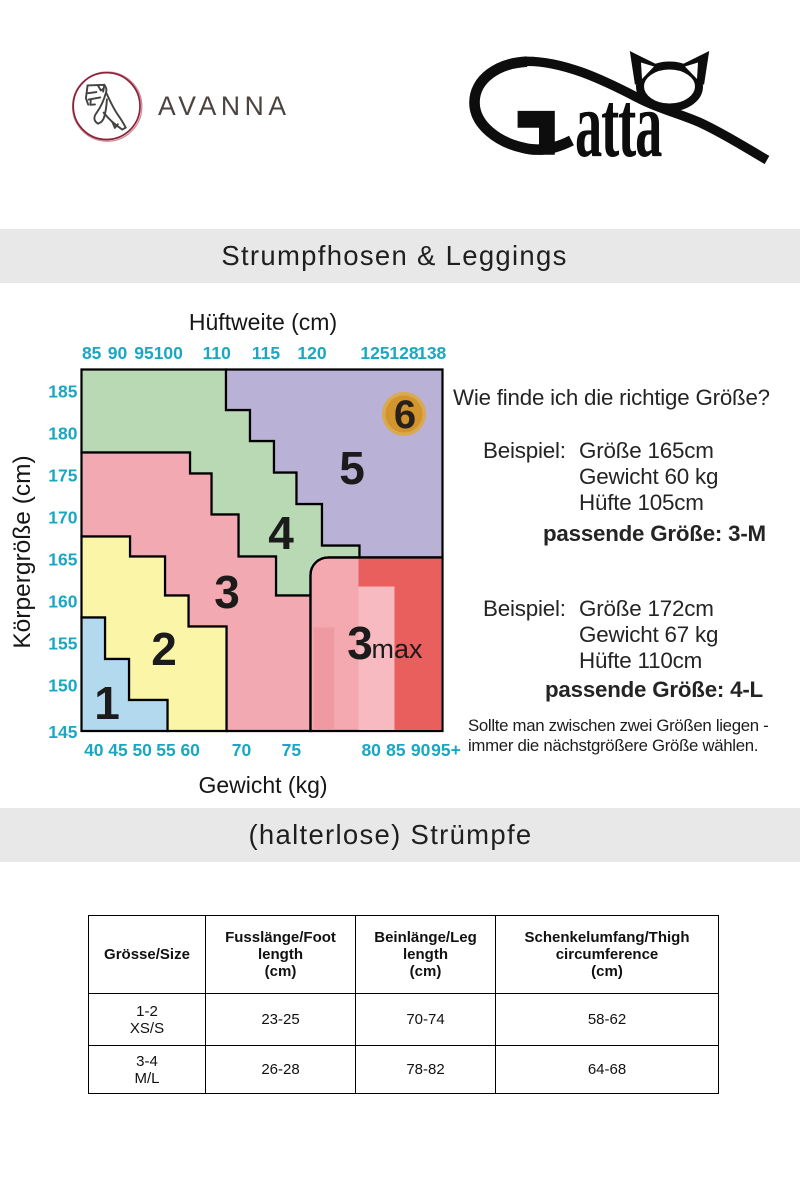 This screenshot has width=800, height=1201. I want to click on svg-text: 95, so click(144, 353).